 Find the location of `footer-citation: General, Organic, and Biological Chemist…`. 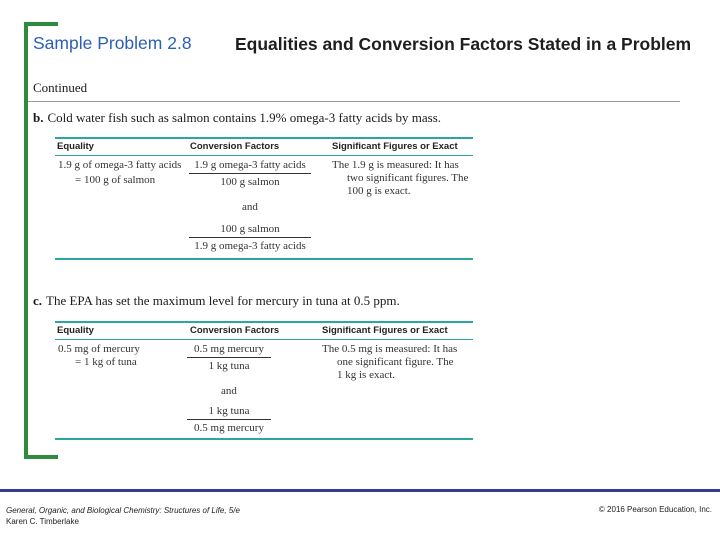

footer-citation: General, Organic, and Biological Chemist… is located at coordinates (123, 516).